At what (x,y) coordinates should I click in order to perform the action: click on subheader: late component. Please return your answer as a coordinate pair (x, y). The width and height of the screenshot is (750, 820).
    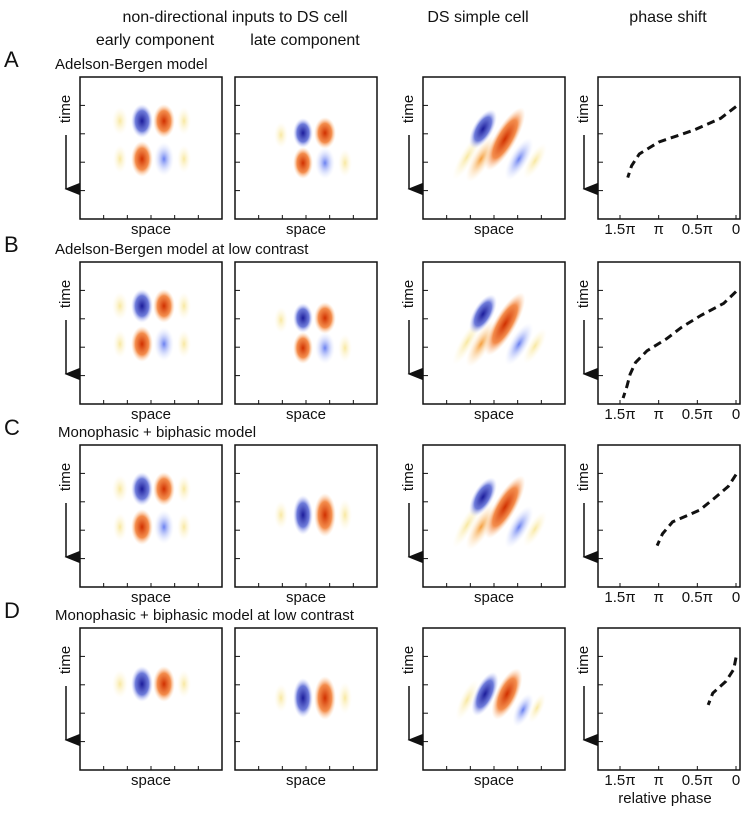
    Looking at the image, I should click on (305, 40).